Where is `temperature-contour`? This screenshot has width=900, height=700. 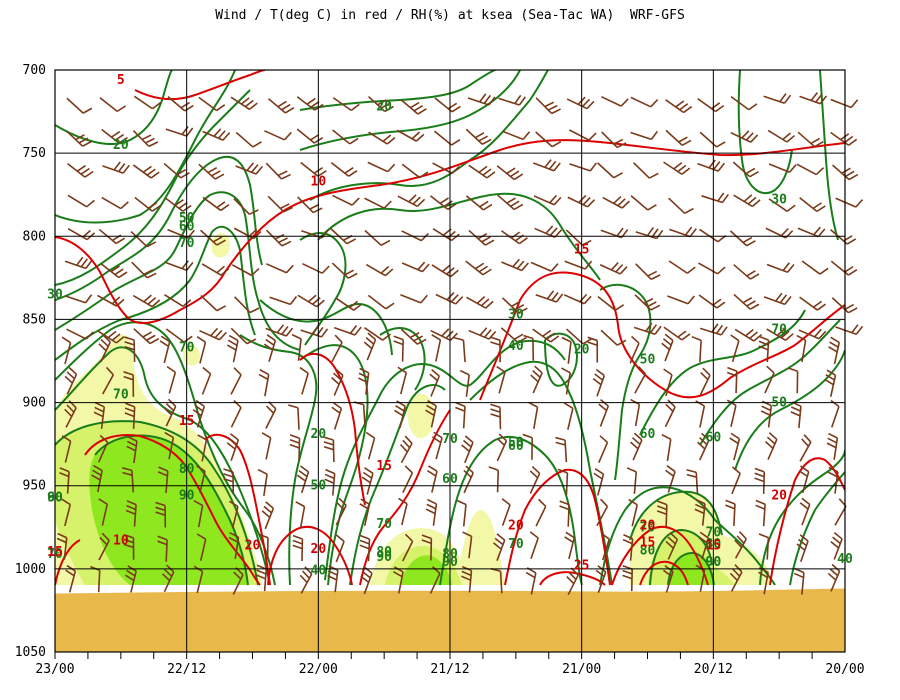 temperature-contour is located at coordinates (662, 336).